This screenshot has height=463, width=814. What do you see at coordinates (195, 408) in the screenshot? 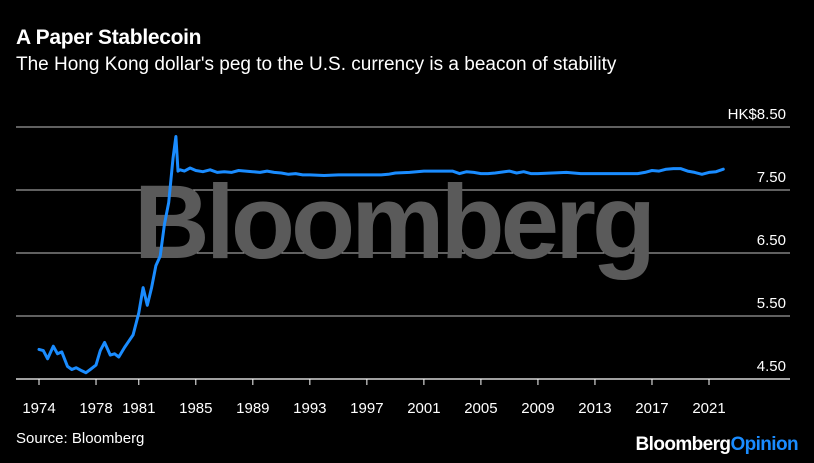
I see `x-tick-label: 1985` at bounding box center [195, 408].